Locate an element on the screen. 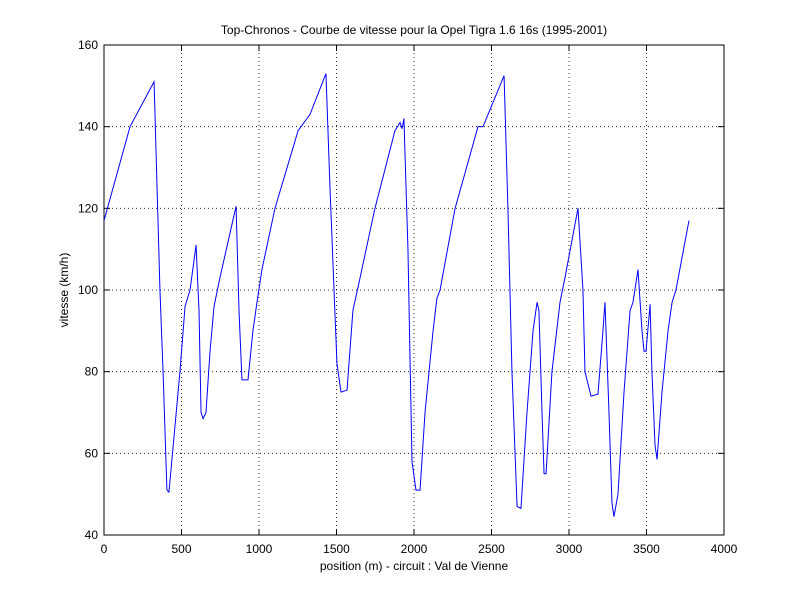 The height and width of the screenshot is (601, 800). x-axis-label: position (m) - circuit : Val de Vienne is located at coordinates (414, 566).